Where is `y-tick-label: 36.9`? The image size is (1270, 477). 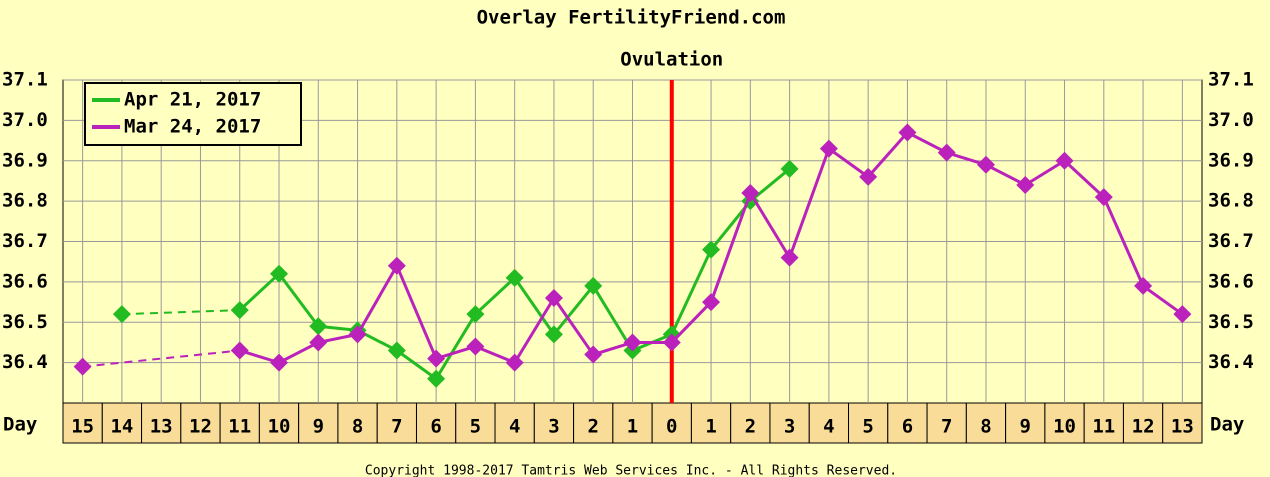 y-tick-label: 36.9 is located at coordinates (25, 160).